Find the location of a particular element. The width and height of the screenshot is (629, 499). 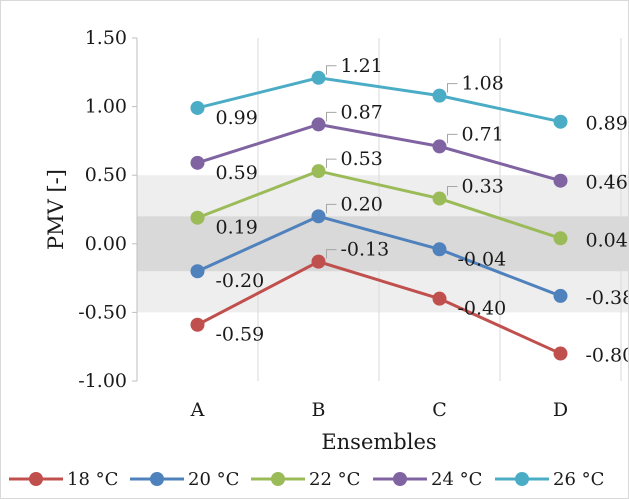

data-label: -0.20 is located at coordinates (240, 281).